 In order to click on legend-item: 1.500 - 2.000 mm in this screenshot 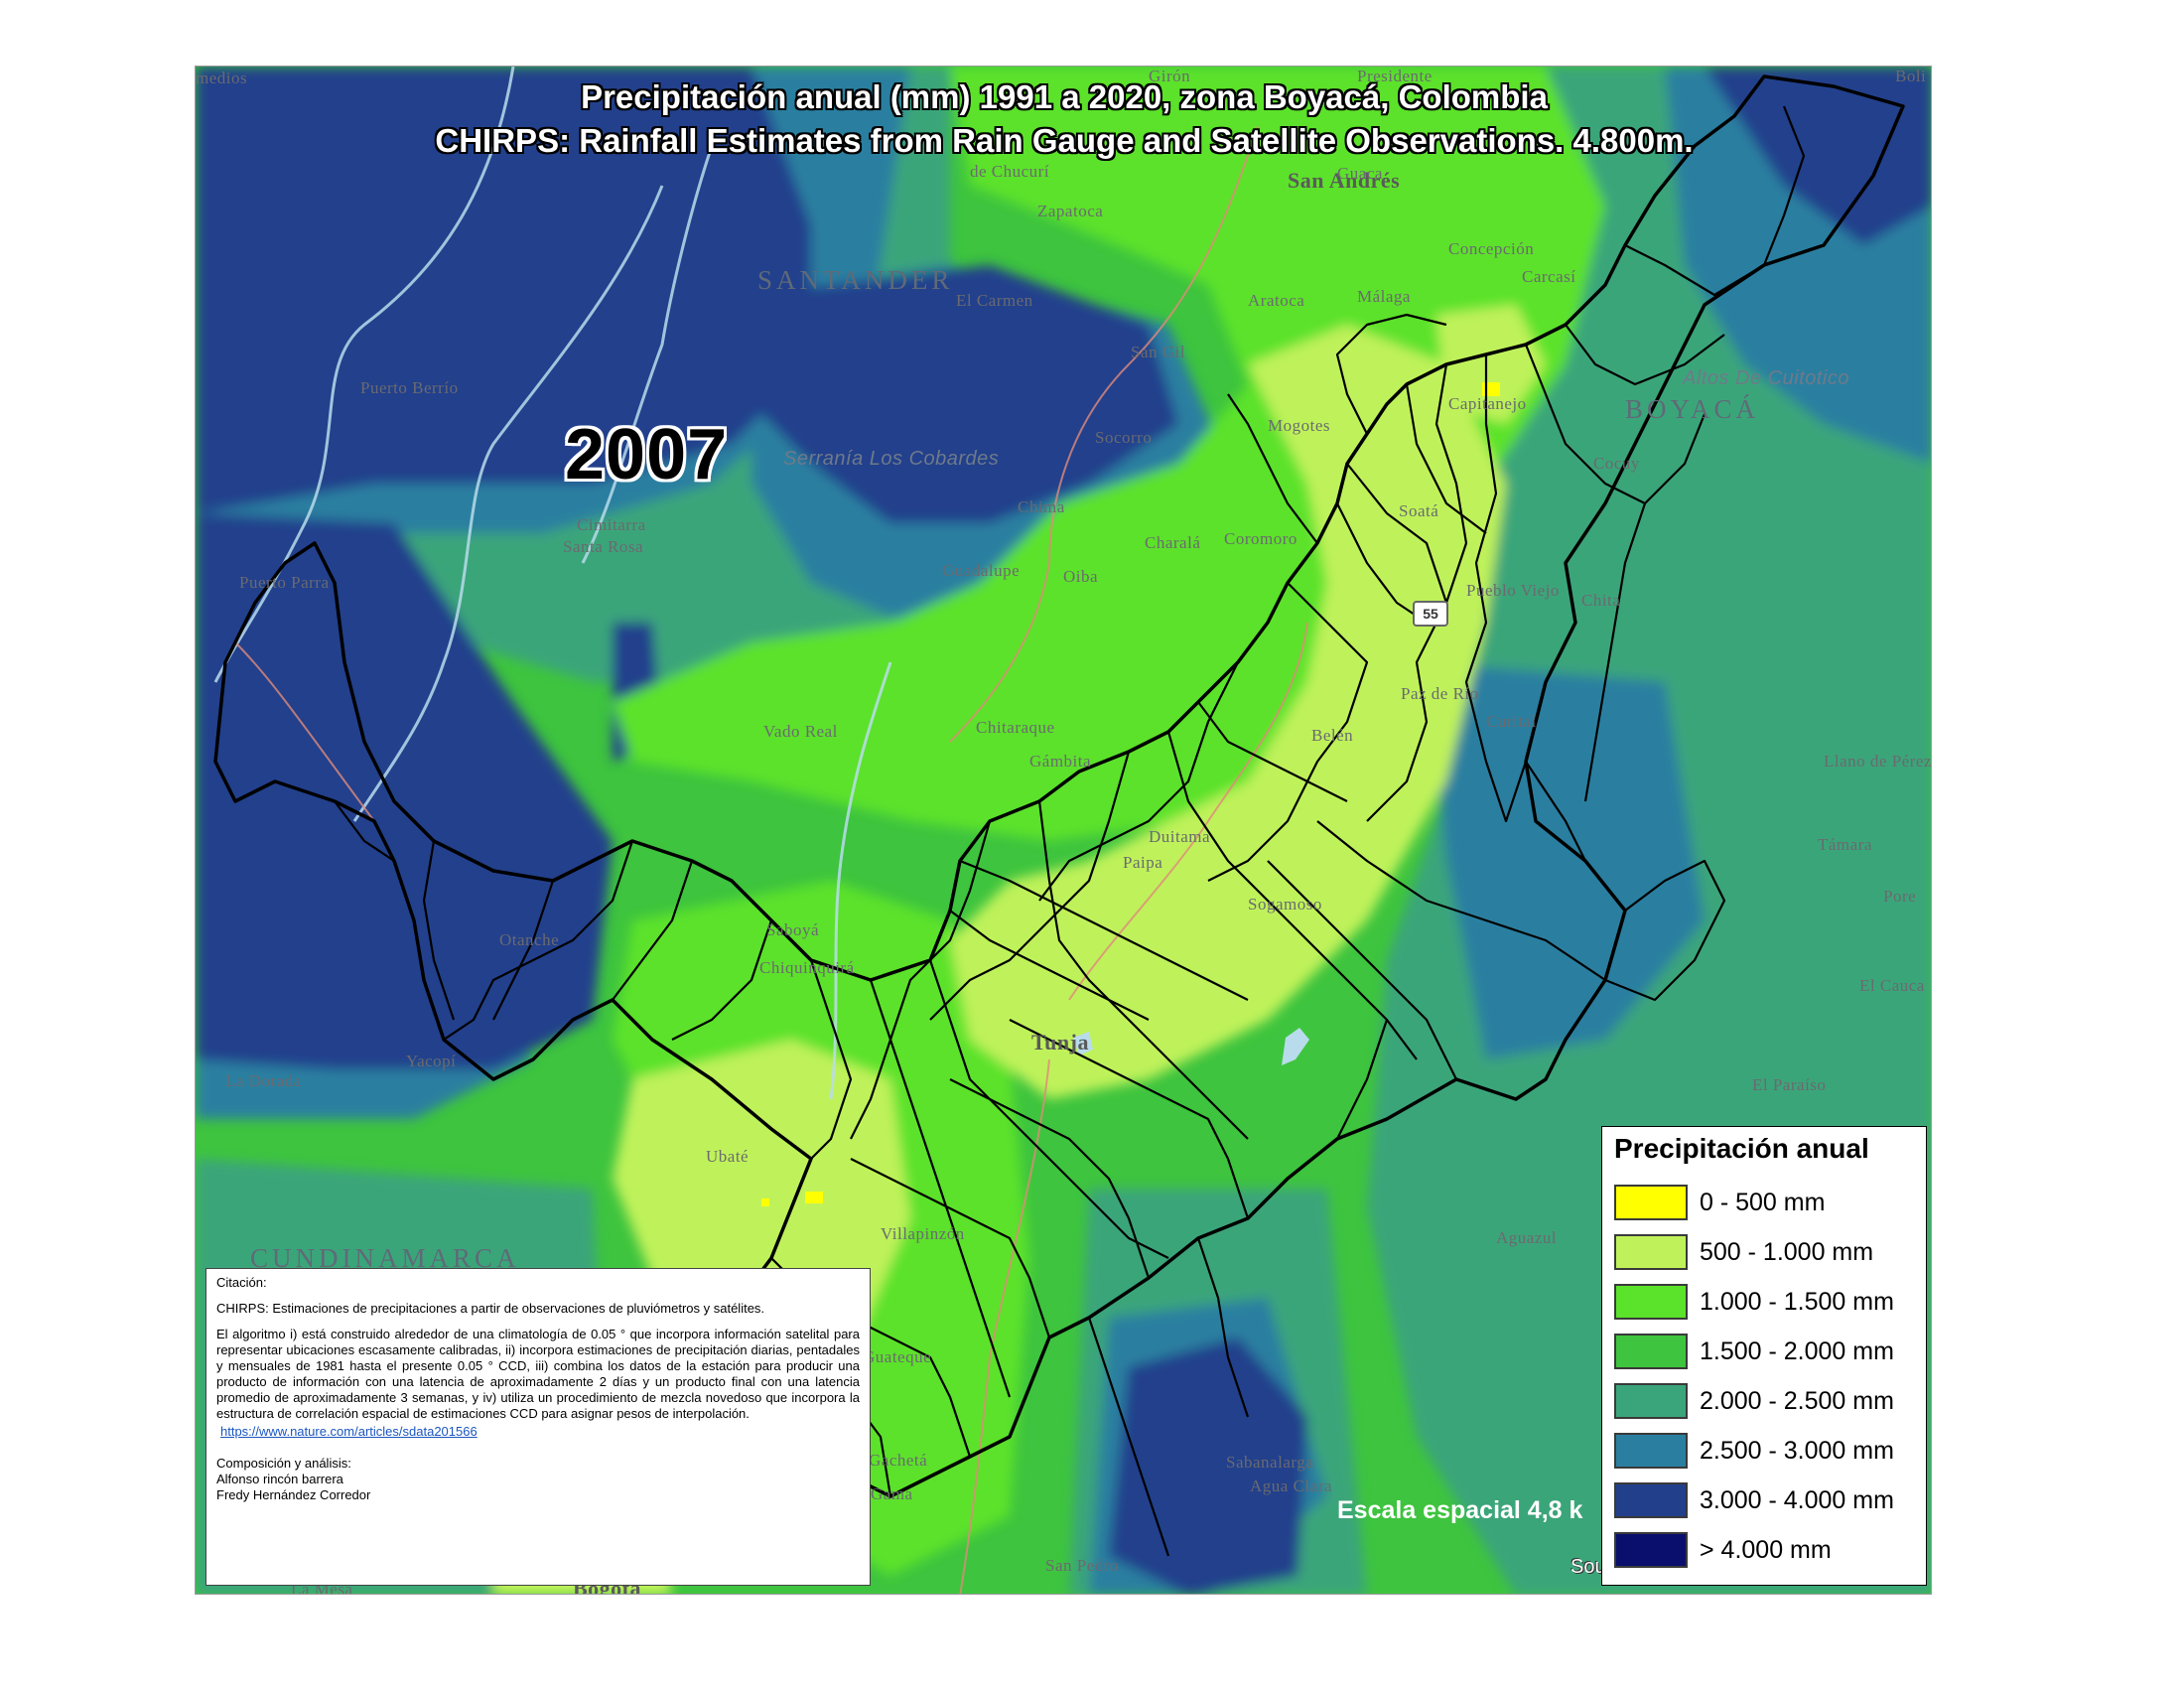, I will do `click(1768, 1352)`.